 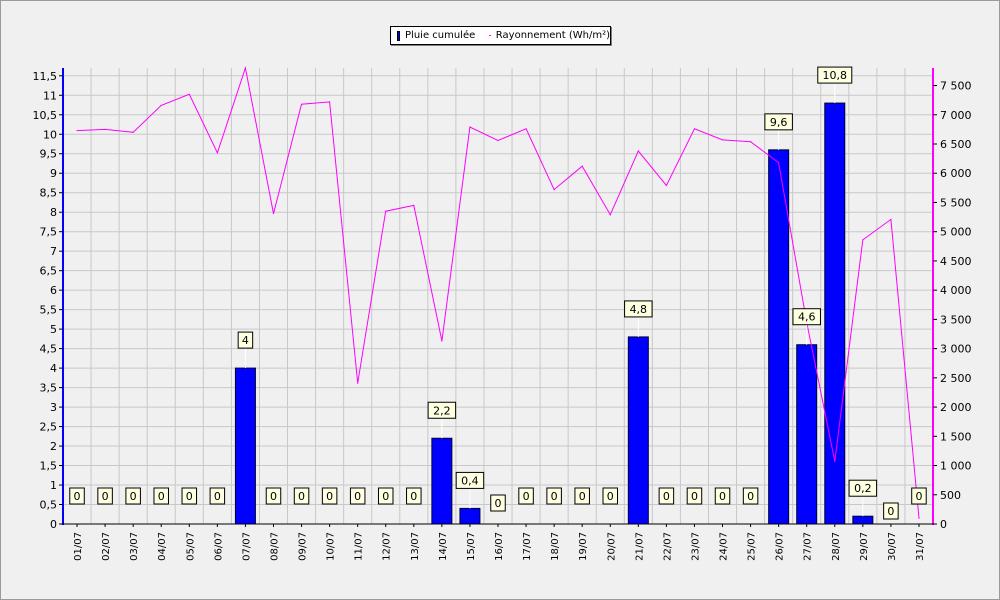 I want to click on data-label-box-28/07, so click(x=835, y=75).